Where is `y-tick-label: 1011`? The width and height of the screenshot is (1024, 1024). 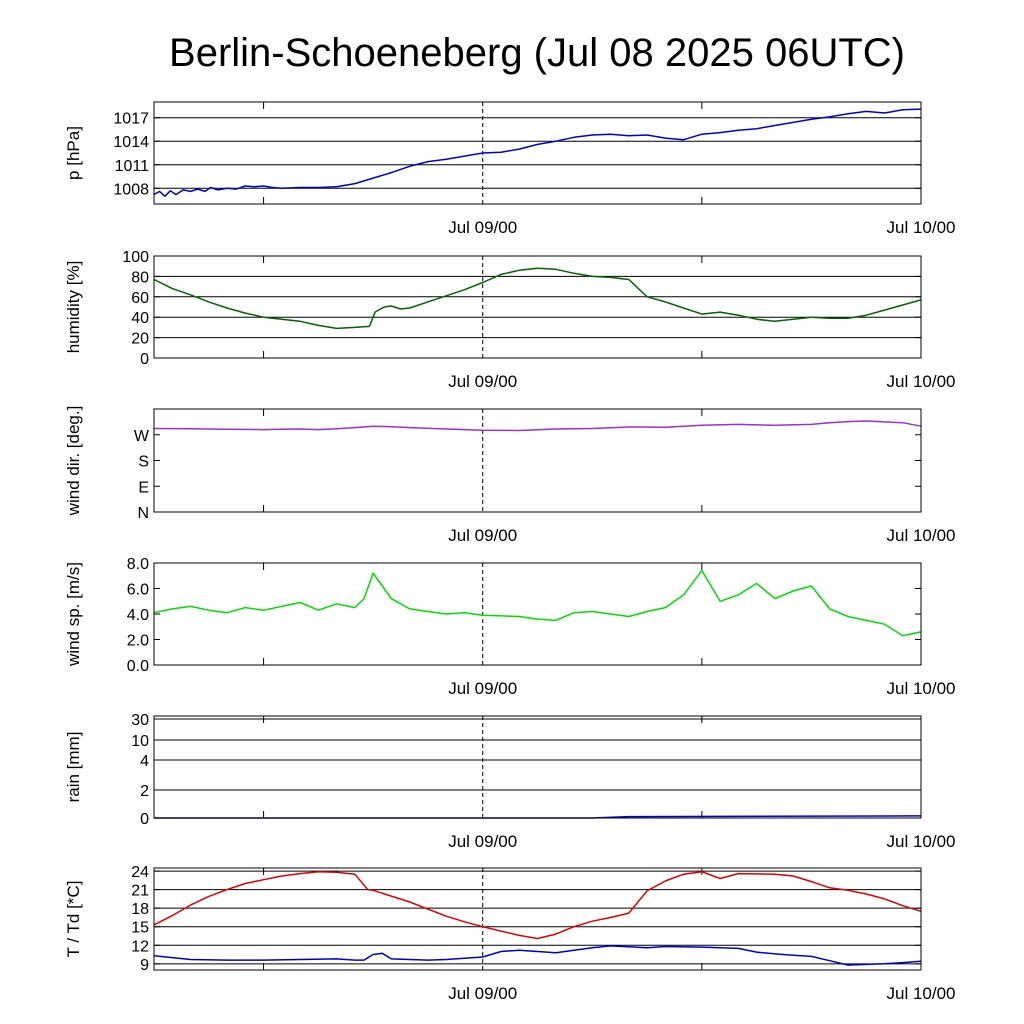 y-tick-label: 1011 is located at coordinates (132, 166).